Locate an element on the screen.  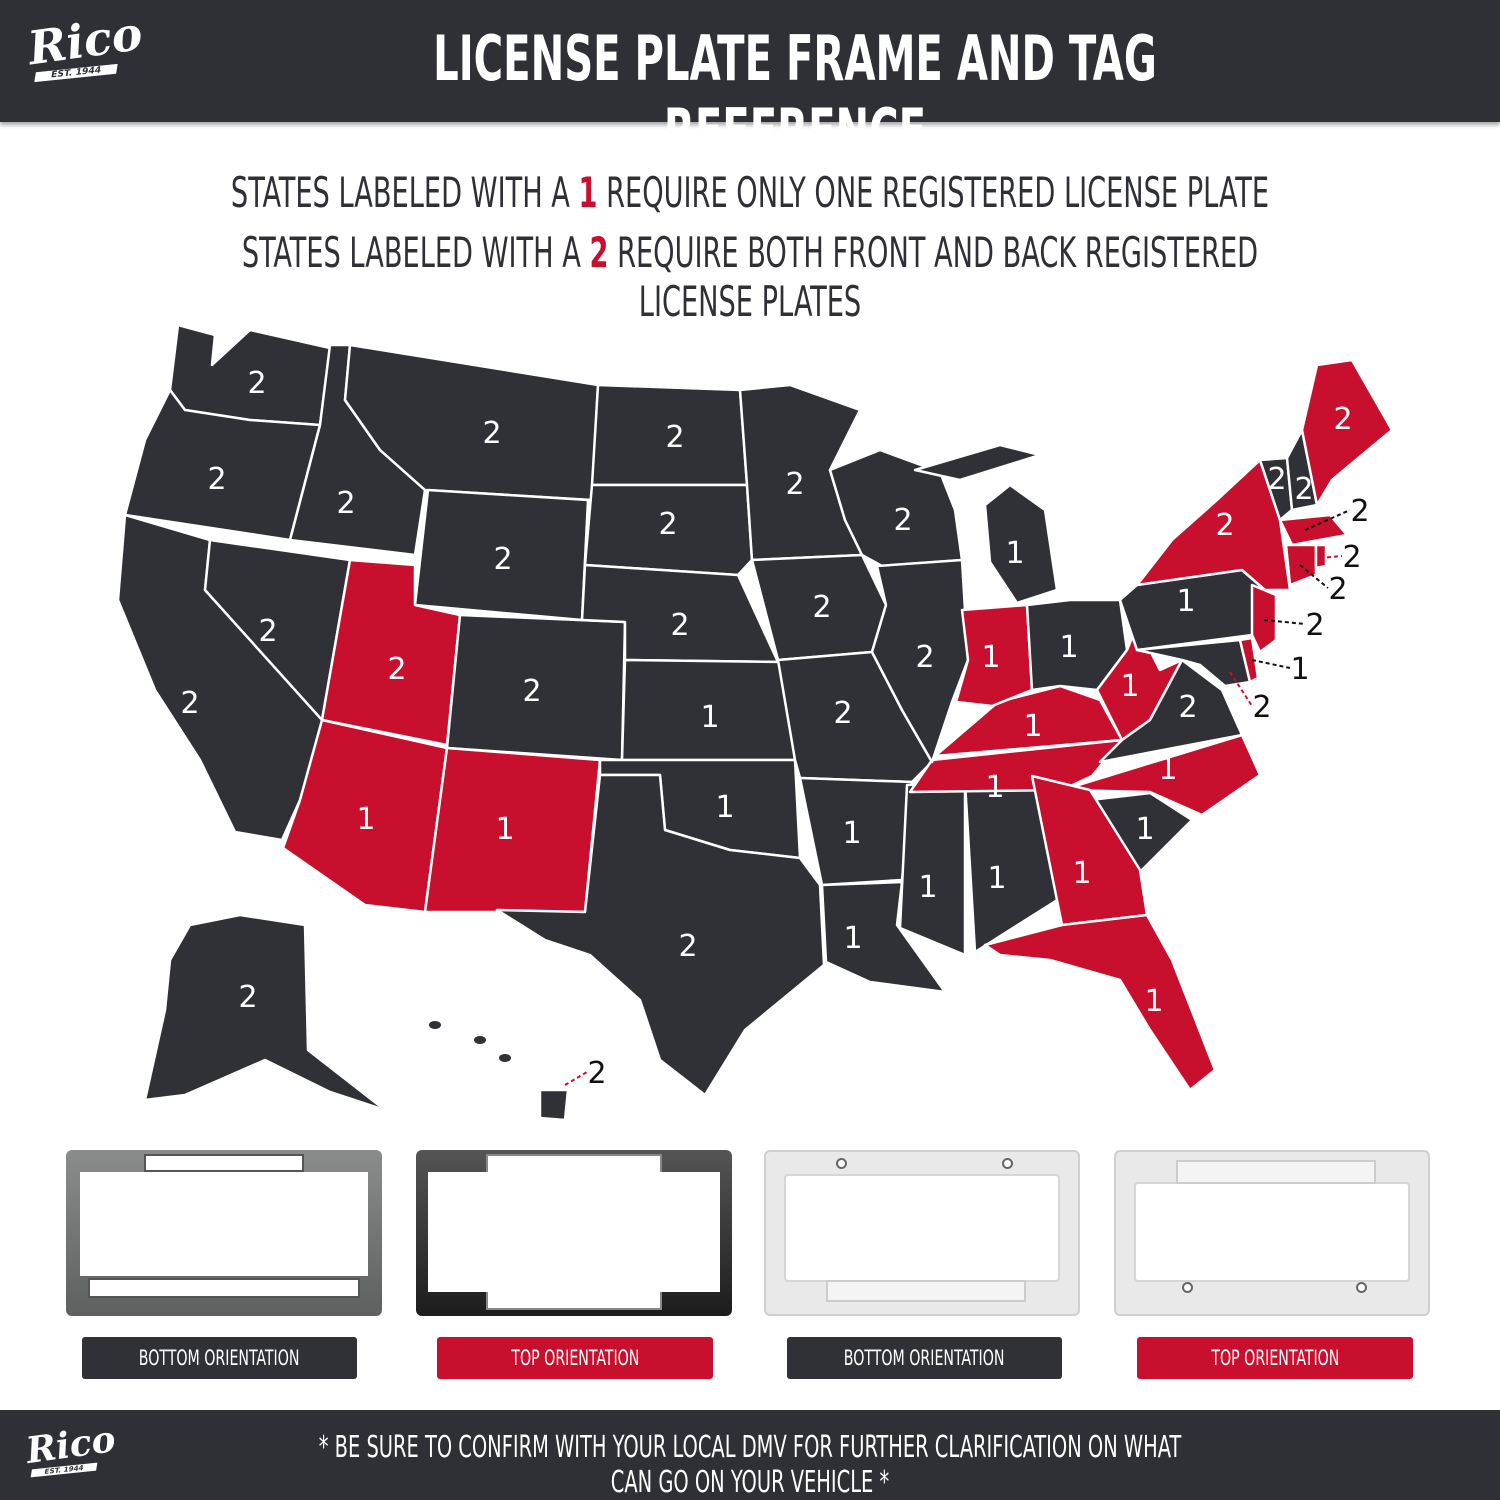
state-label-tx: 2 is located at coordinates (687, 946).